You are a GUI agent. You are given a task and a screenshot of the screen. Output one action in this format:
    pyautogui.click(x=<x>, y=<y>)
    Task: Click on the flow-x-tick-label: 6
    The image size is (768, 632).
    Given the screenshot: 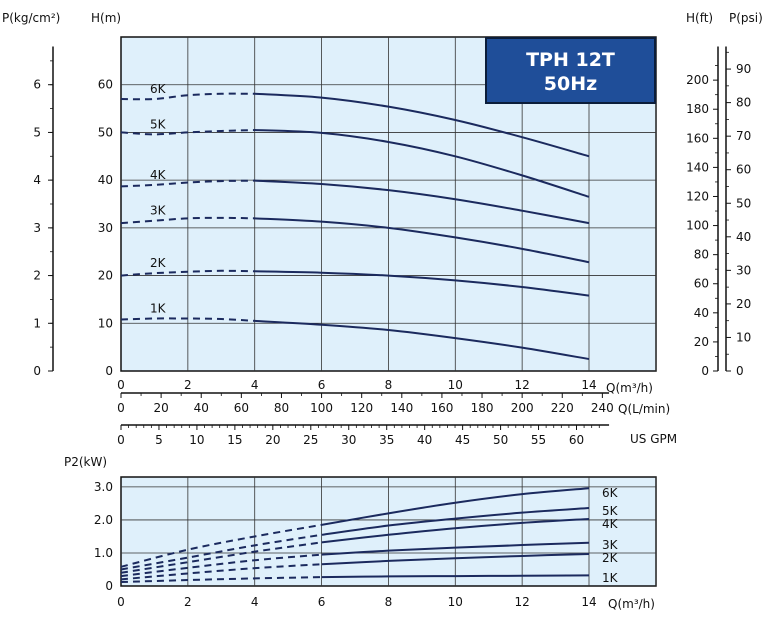 What is the action you would take?
    pyautogui.click(x=322, y=385)
    